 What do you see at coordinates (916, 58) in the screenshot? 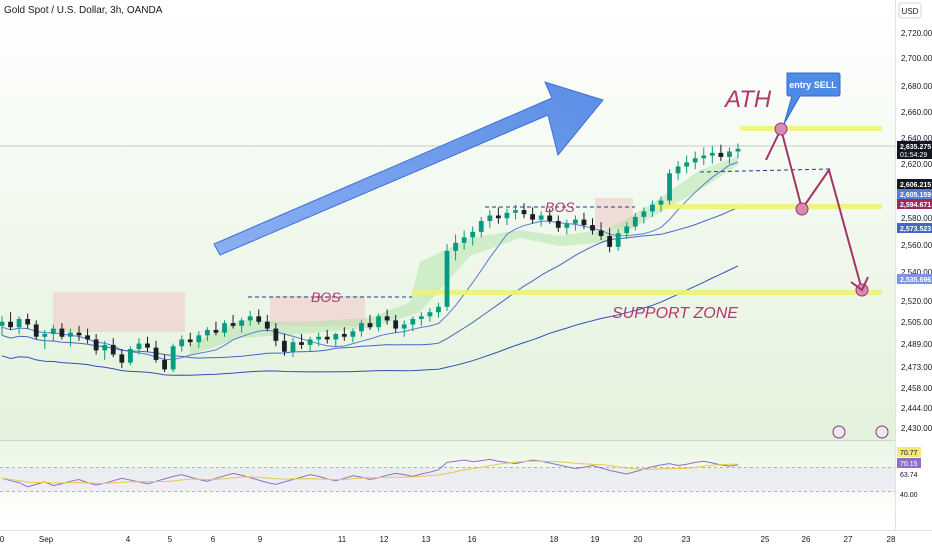
I see `price-tick-label: 2,700.000` at bounding box center [916, 58].